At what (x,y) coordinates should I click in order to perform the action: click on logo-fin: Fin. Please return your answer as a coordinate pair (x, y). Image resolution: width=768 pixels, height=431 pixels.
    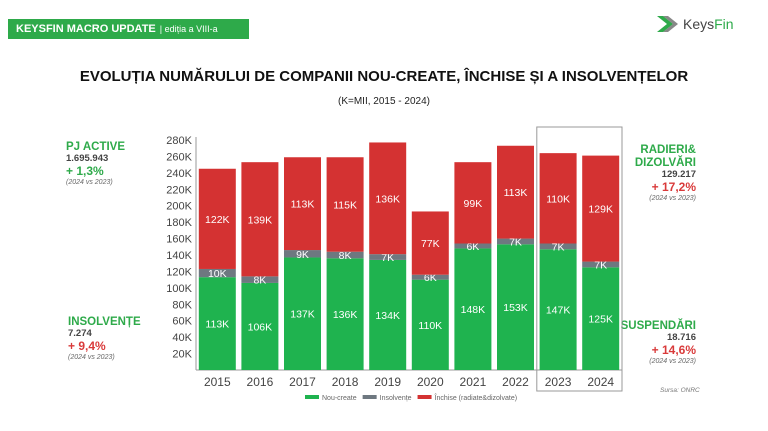
    Looking at the image, I should click on (724, 24).